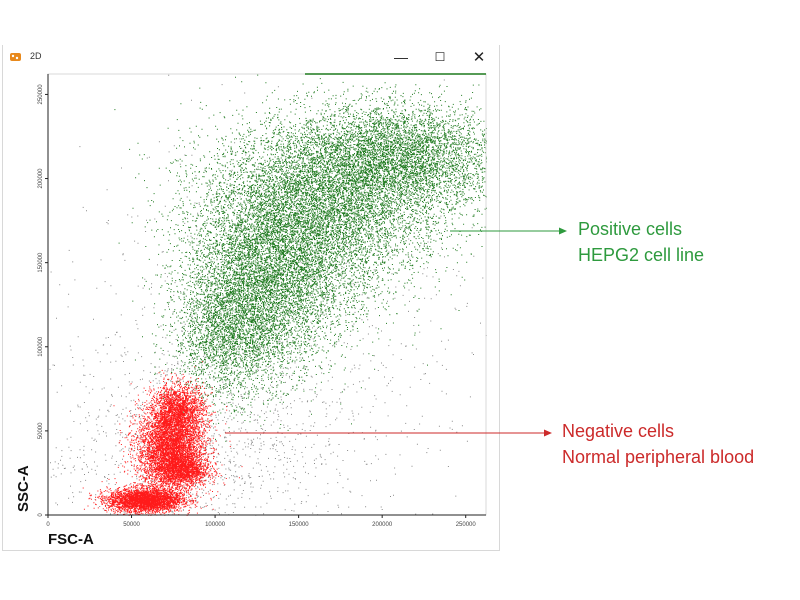 This screenshot has width=800, height=600. I want to click on y-tick-label: 250000, so click(41, 94).